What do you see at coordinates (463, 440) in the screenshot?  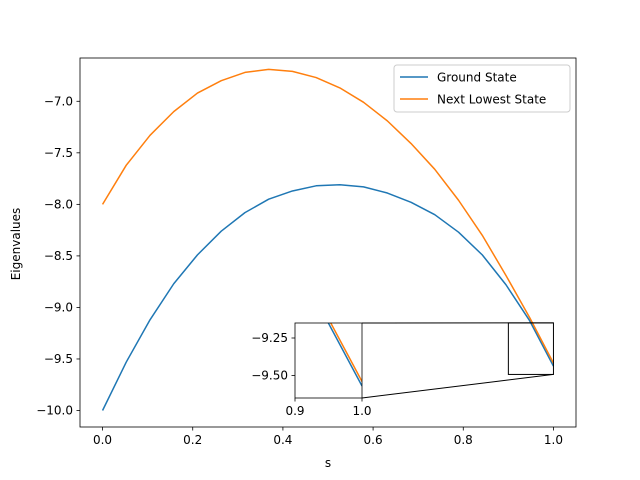 I see `x-tick-label: 0.8` at bounding box center [463, 440].